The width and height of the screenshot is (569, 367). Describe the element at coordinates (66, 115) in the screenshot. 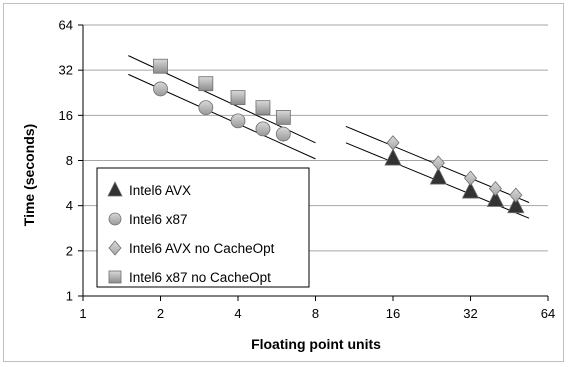

I see `y-tick-label: 16` at that location.